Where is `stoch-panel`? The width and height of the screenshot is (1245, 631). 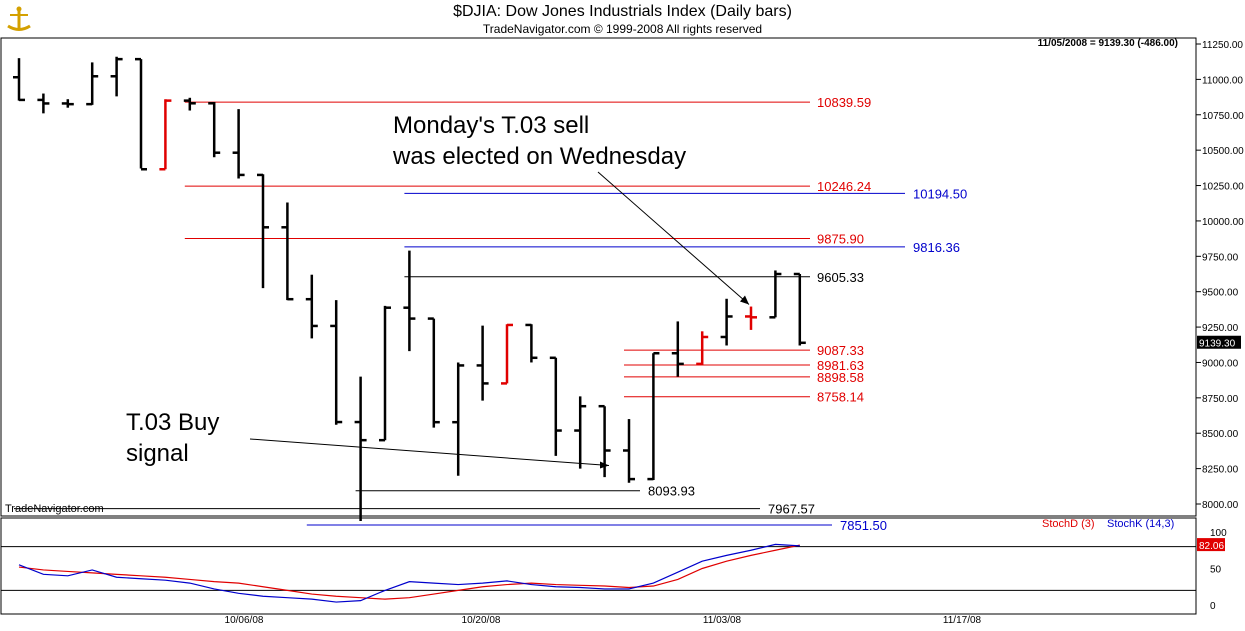
stoch-panel is located at coordinates (598, 566).